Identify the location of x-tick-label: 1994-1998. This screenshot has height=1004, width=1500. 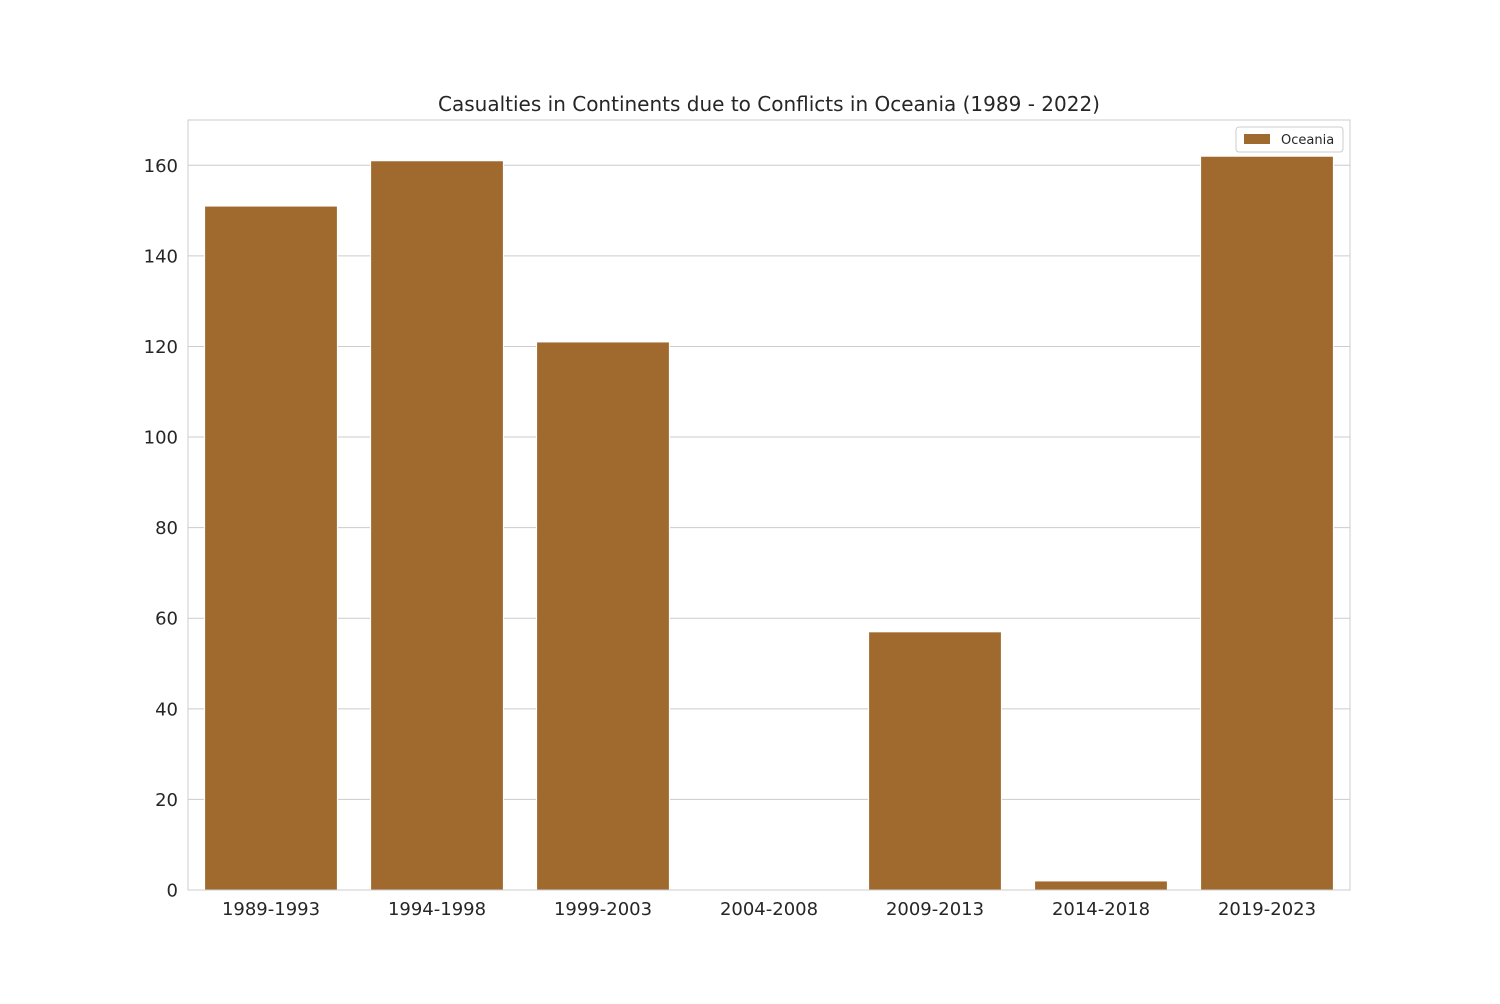
(437, 909).